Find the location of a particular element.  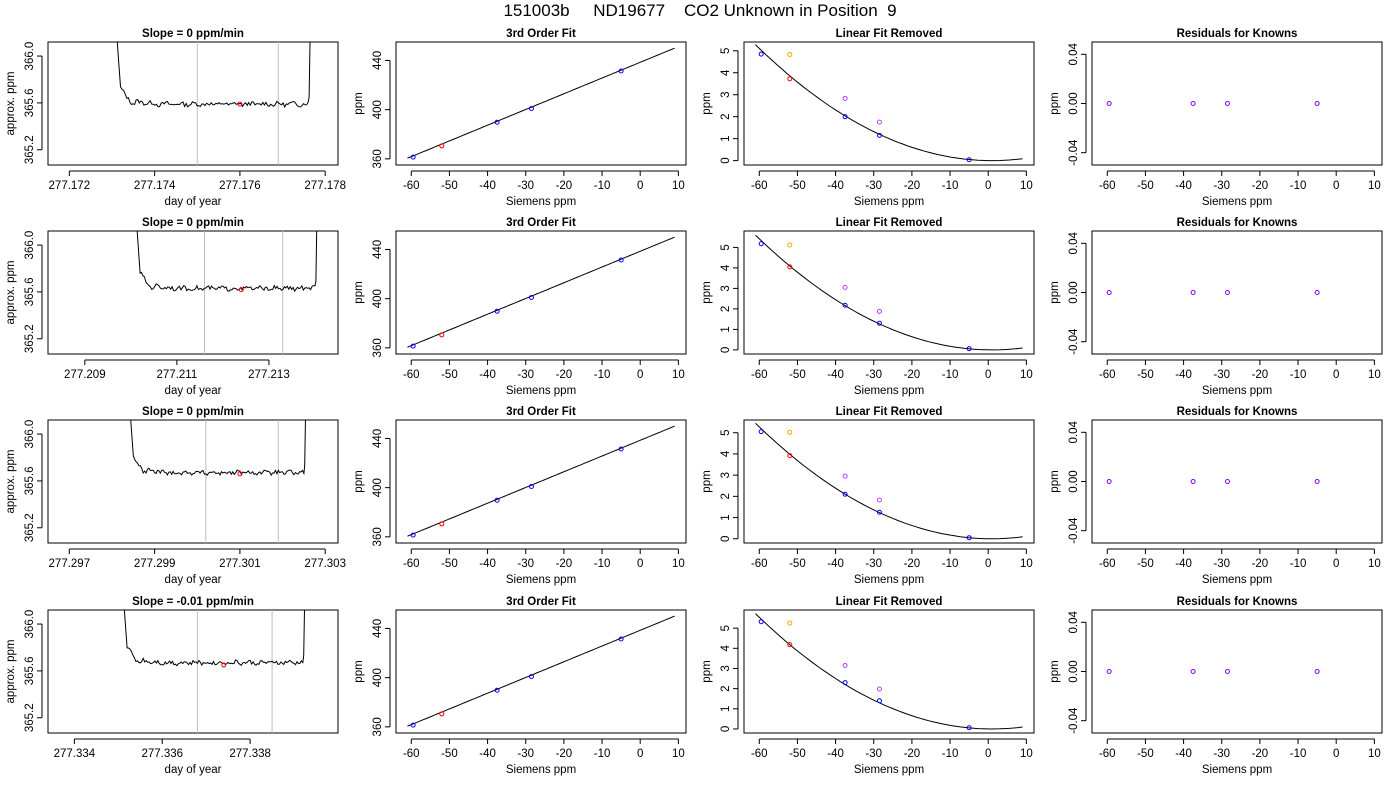

panel-title: Residuals for Knowns is located at coordinates (1237, 412).